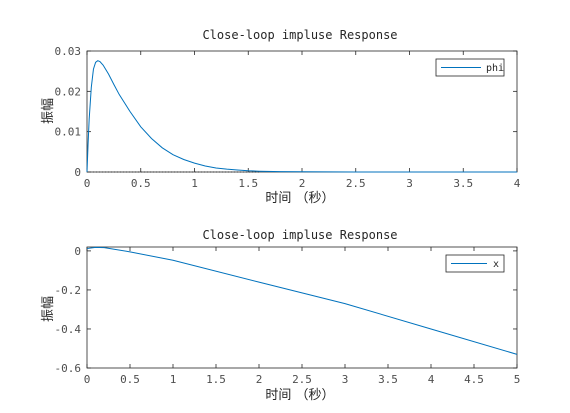 This screenshot has height=413, width=570. Describe the element at coordinates (495, 68) in the screenshot. I see `top-legend-label: phi` at that location.